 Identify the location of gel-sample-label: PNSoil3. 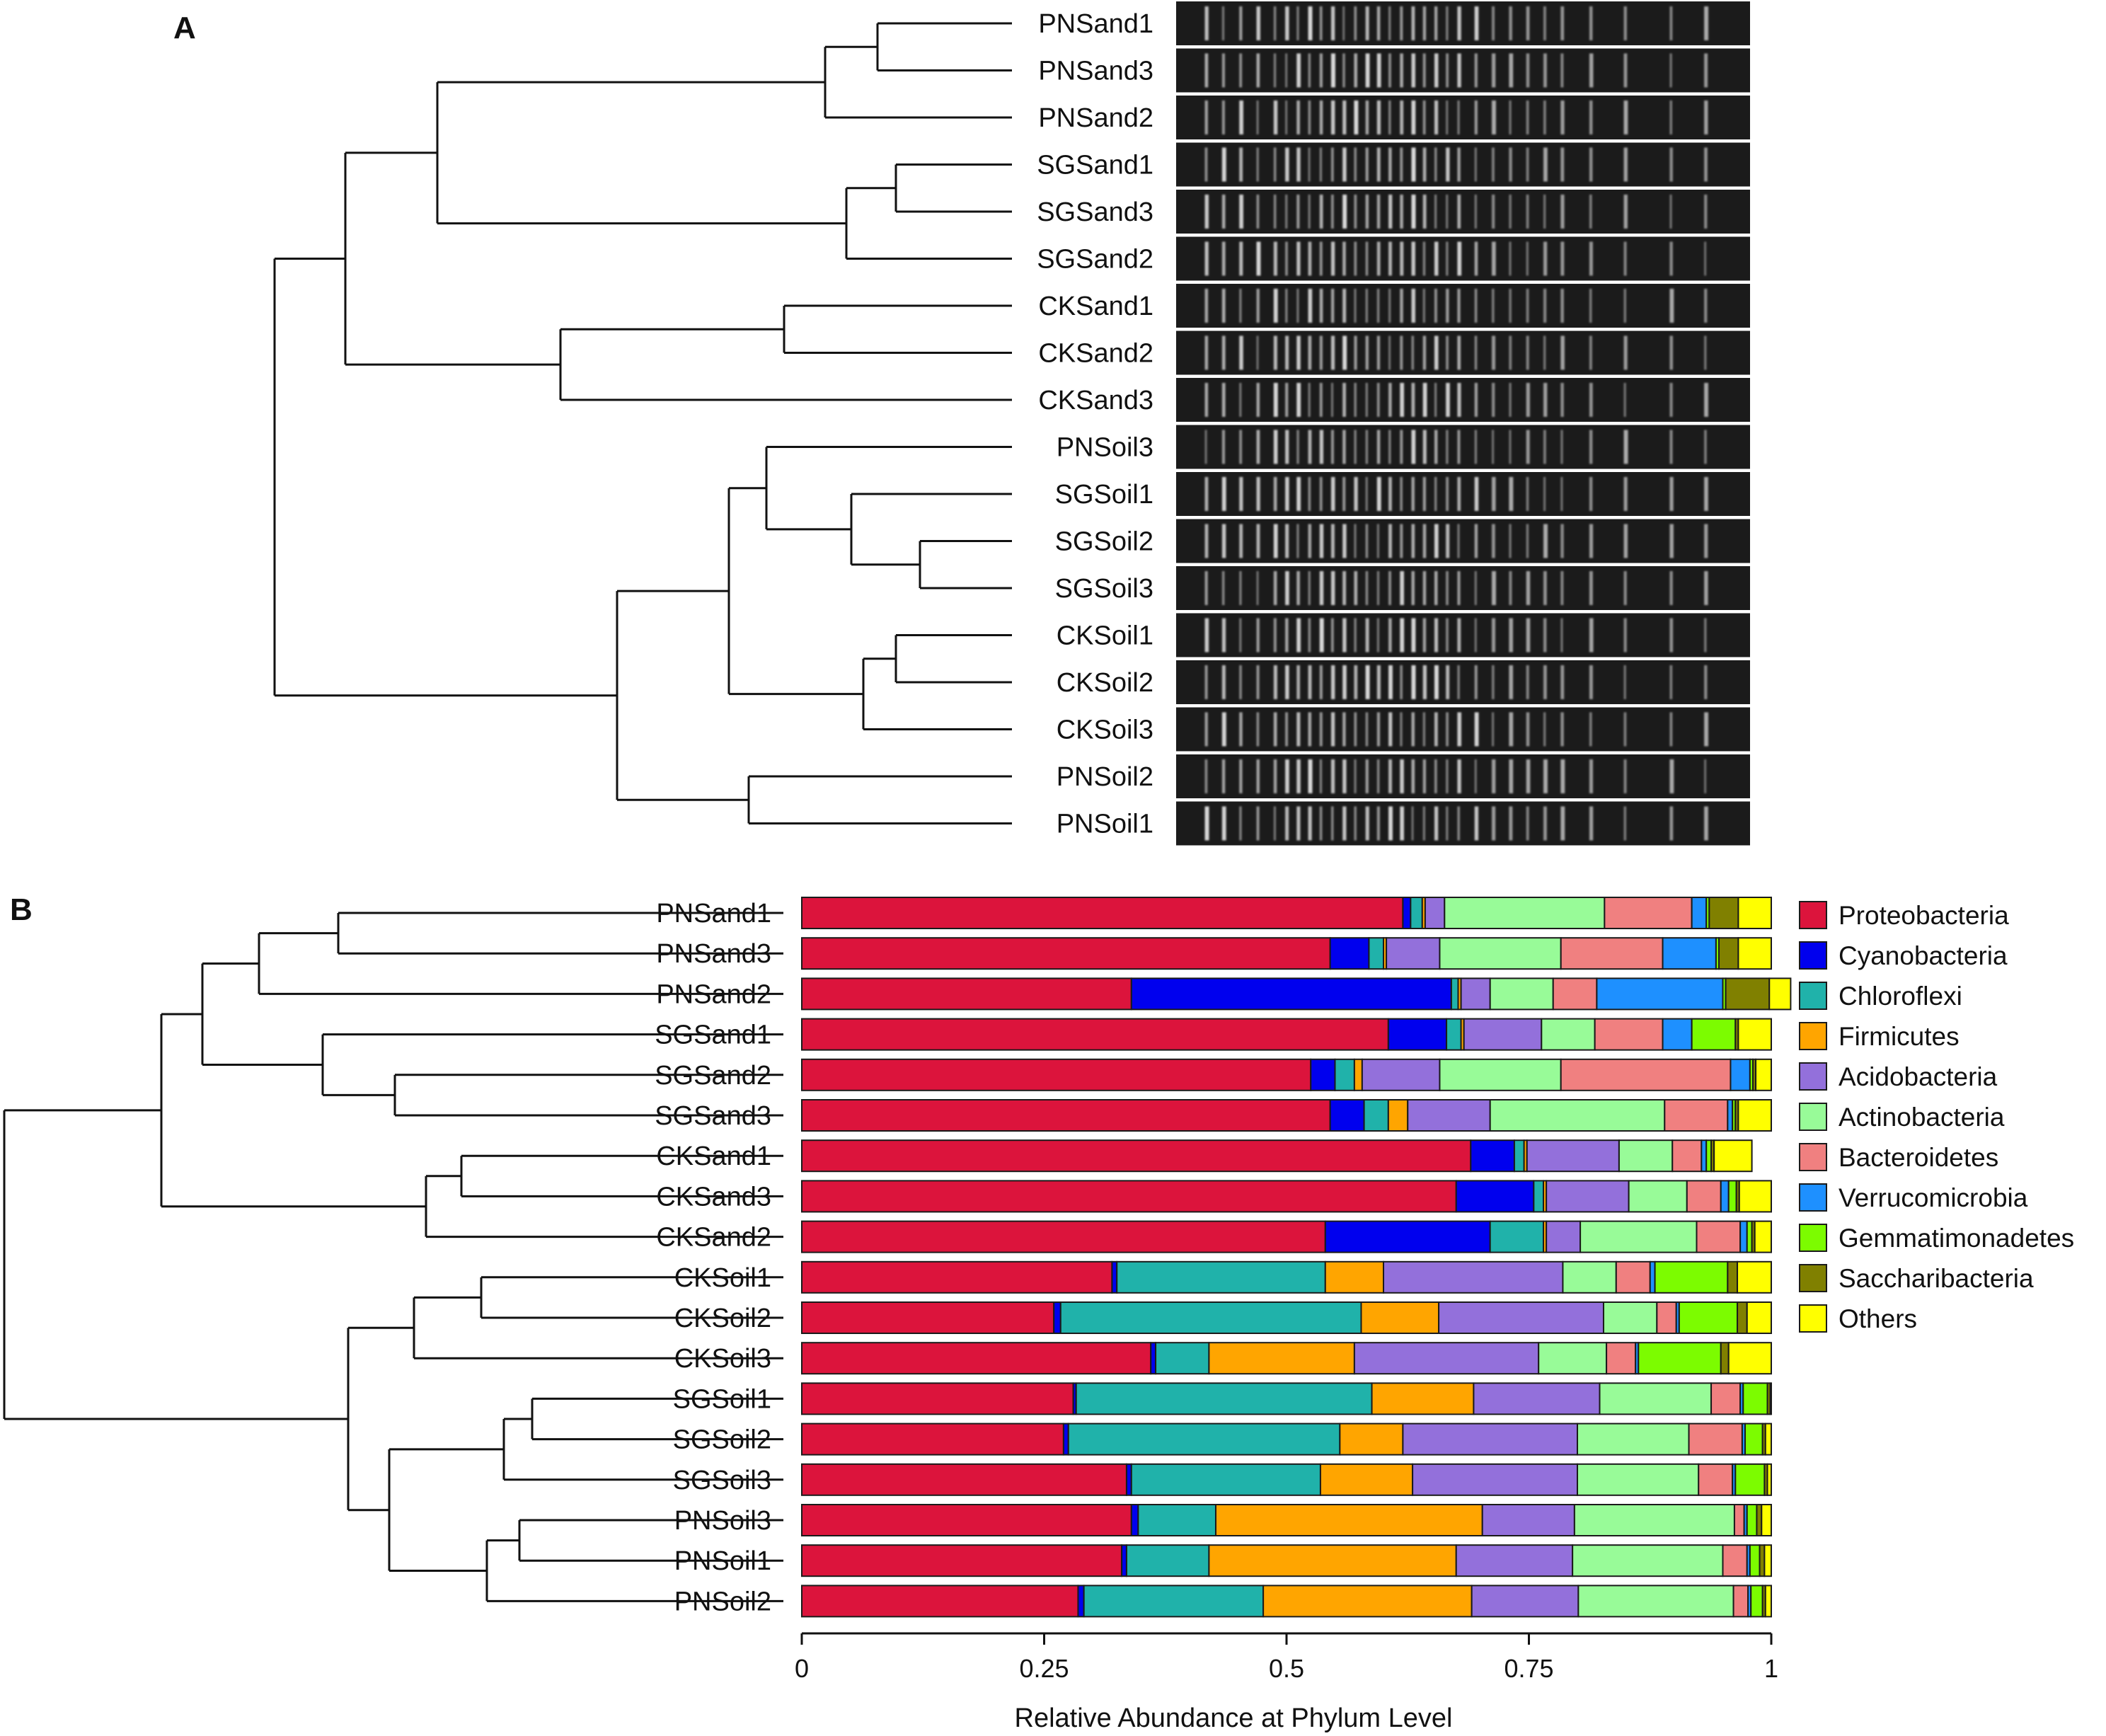
(1105, 448).